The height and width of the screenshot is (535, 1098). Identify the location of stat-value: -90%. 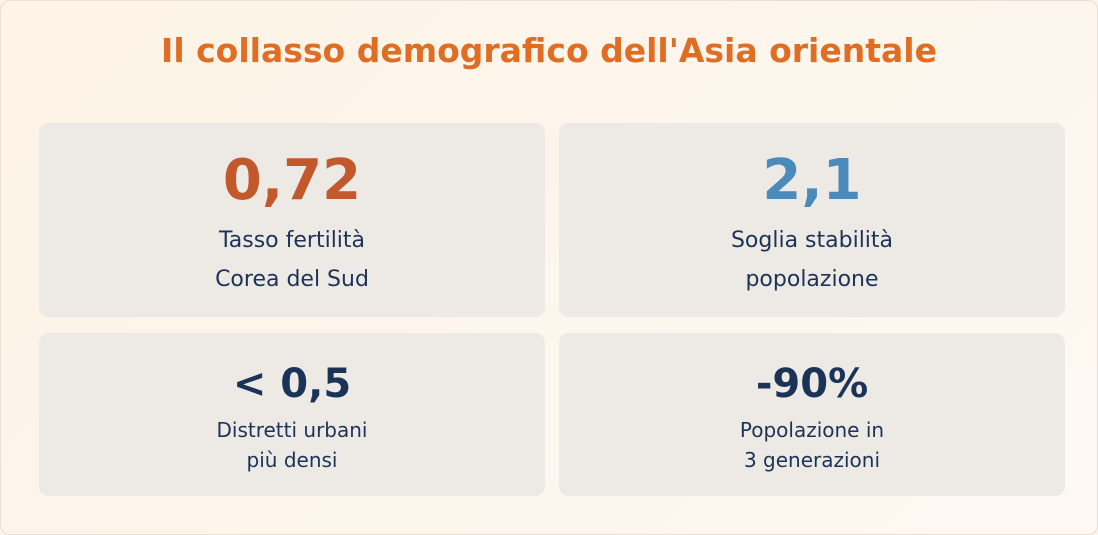
(812, 384).